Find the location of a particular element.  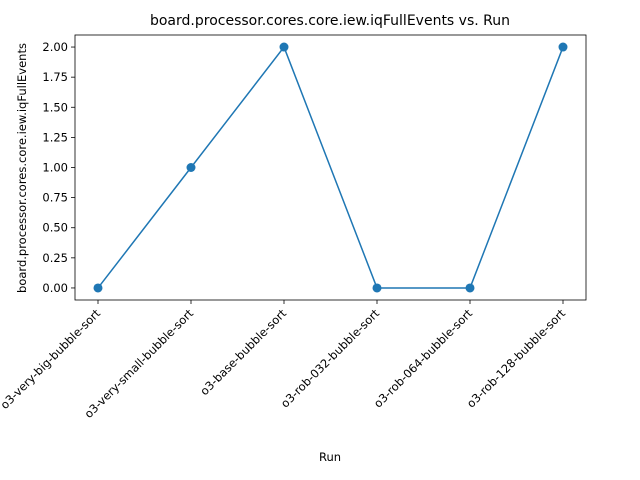

y-tick-label: 0.50 is located at coordinates (55, 228).